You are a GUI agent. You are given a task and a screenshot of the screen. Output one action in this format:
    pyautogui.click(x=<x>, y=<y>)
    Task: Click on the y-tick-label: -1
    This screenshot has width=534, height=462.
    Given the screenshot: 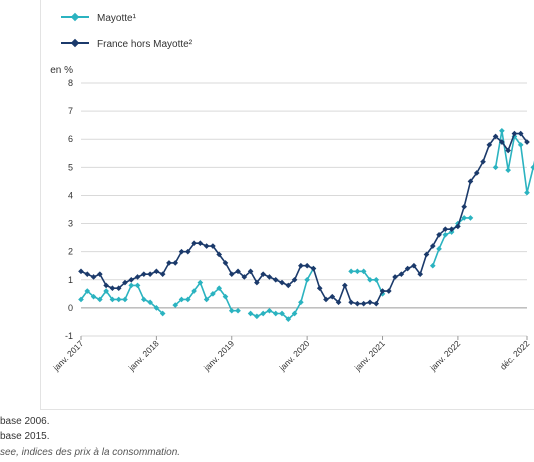 What is the action you would take?
    pyautogui.click(x=69, y=336)
    